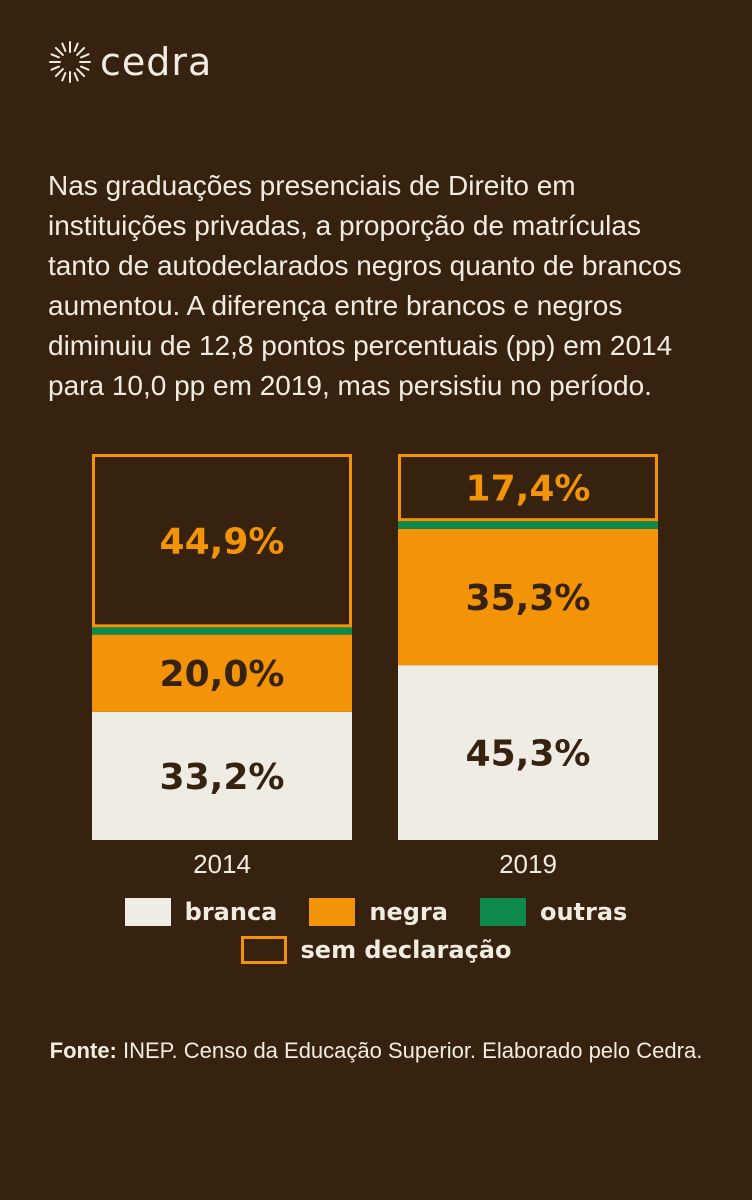 Image resolution: width=752 pixels, height=1200 pixels. What do you see at coordinates (70, 62) in the screenshot?
I see `sunburst-icon` at bounding box center [70, 62].